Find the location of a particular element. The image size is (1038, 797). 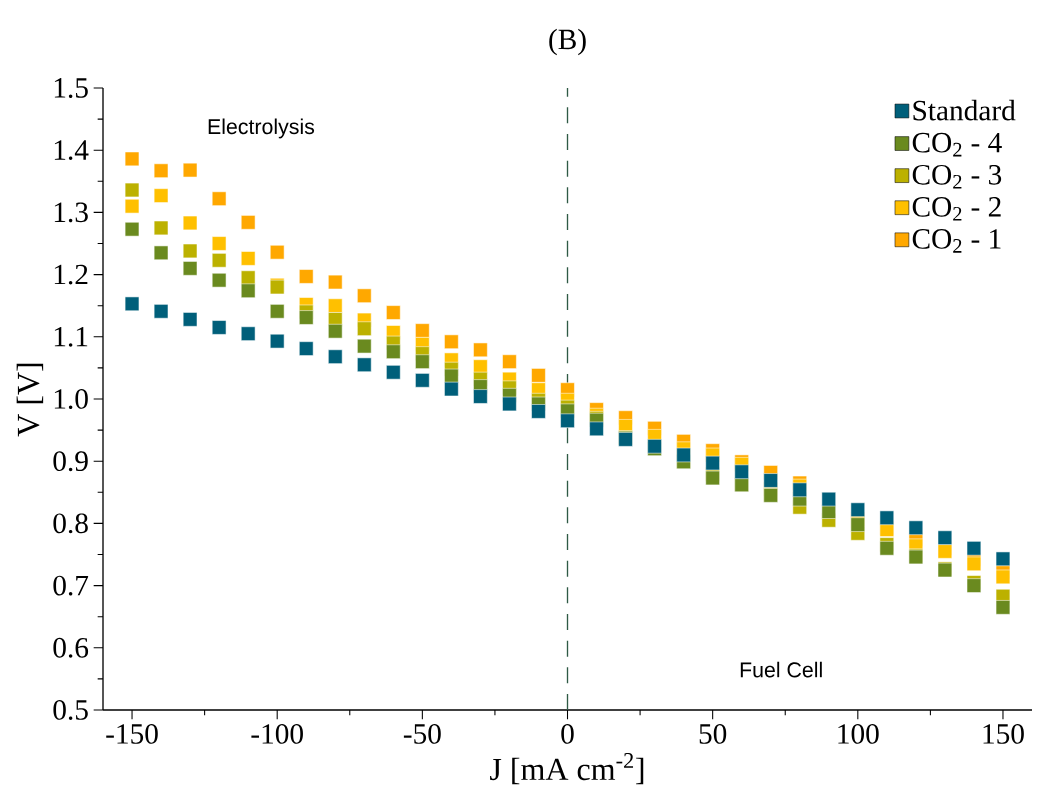

x-tick-label: 50 is located at coordinates (713, 734).